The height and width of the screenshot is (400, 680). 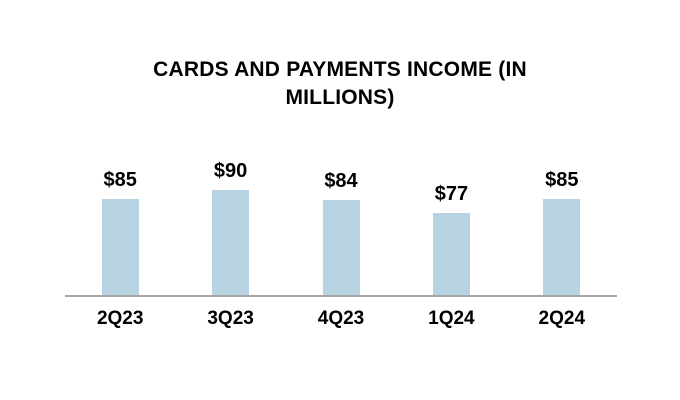 I want to click on bar-1q24, so click(x=451, y=254).